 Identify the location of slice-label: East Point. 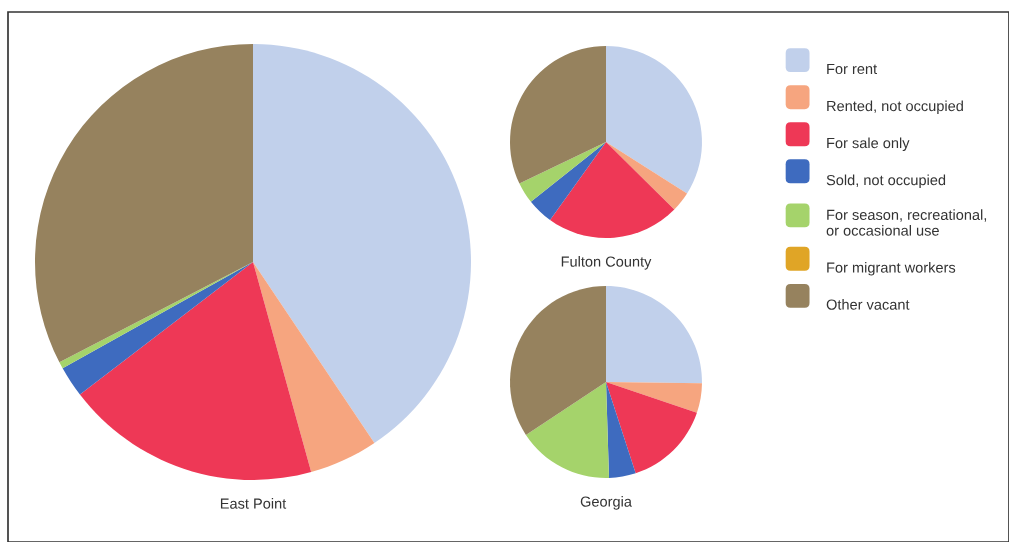
(253, 503).